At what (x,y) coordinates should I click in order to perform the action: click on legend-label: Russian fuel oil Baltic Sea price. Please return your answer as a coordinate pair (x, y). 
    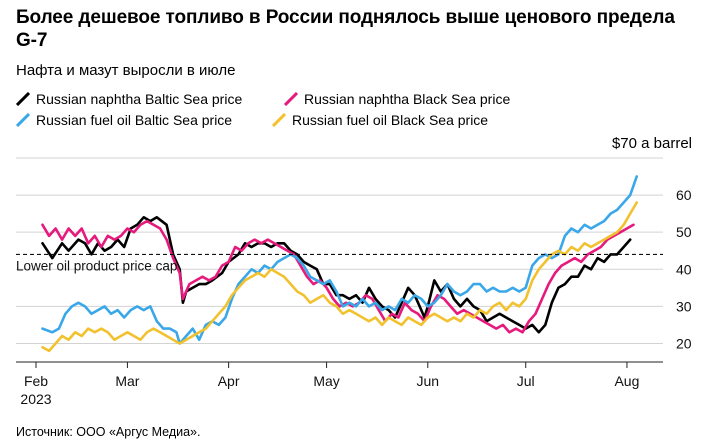
    Looking at the image, I should click on (134, 120).